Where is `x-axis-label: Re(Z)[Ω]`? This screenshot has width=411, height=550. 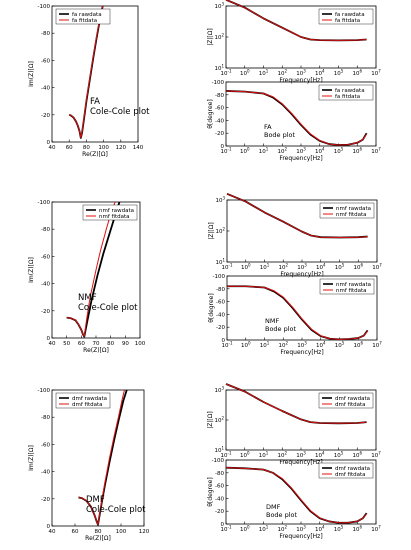
x-axis-label: Re(Z)[Ω] is located at coordinates (96, 350).